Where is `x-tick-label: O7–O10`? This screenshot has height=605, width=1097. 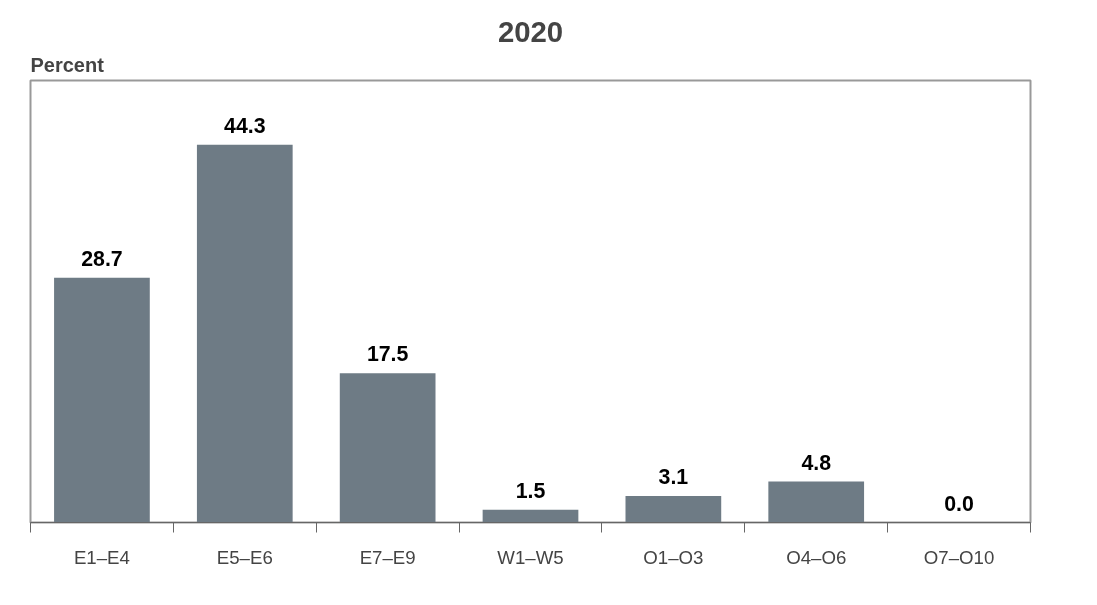
x-tick-label: O7–O10 is located at coordinates (959, 557).